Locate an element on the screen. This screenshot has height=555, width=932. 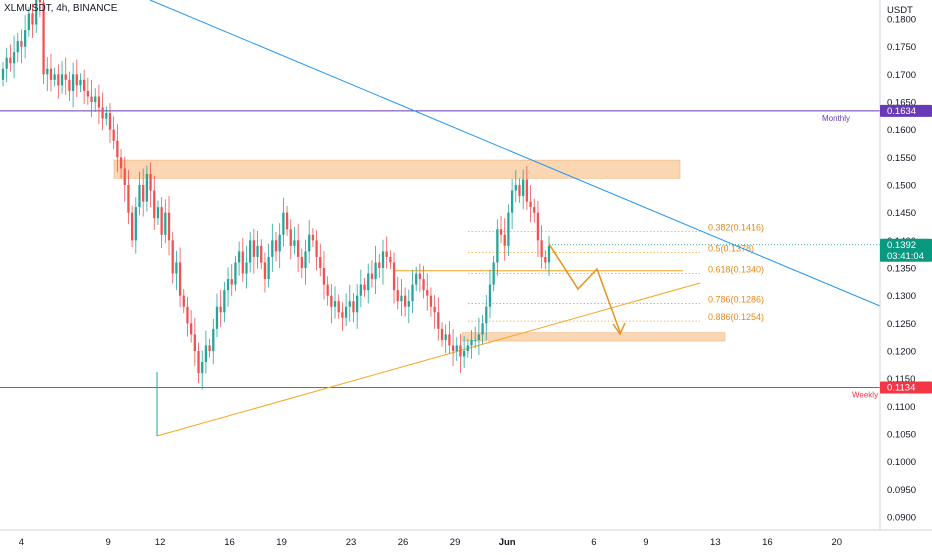
time-tick-label: 13 is located at coordinates (715, 542).